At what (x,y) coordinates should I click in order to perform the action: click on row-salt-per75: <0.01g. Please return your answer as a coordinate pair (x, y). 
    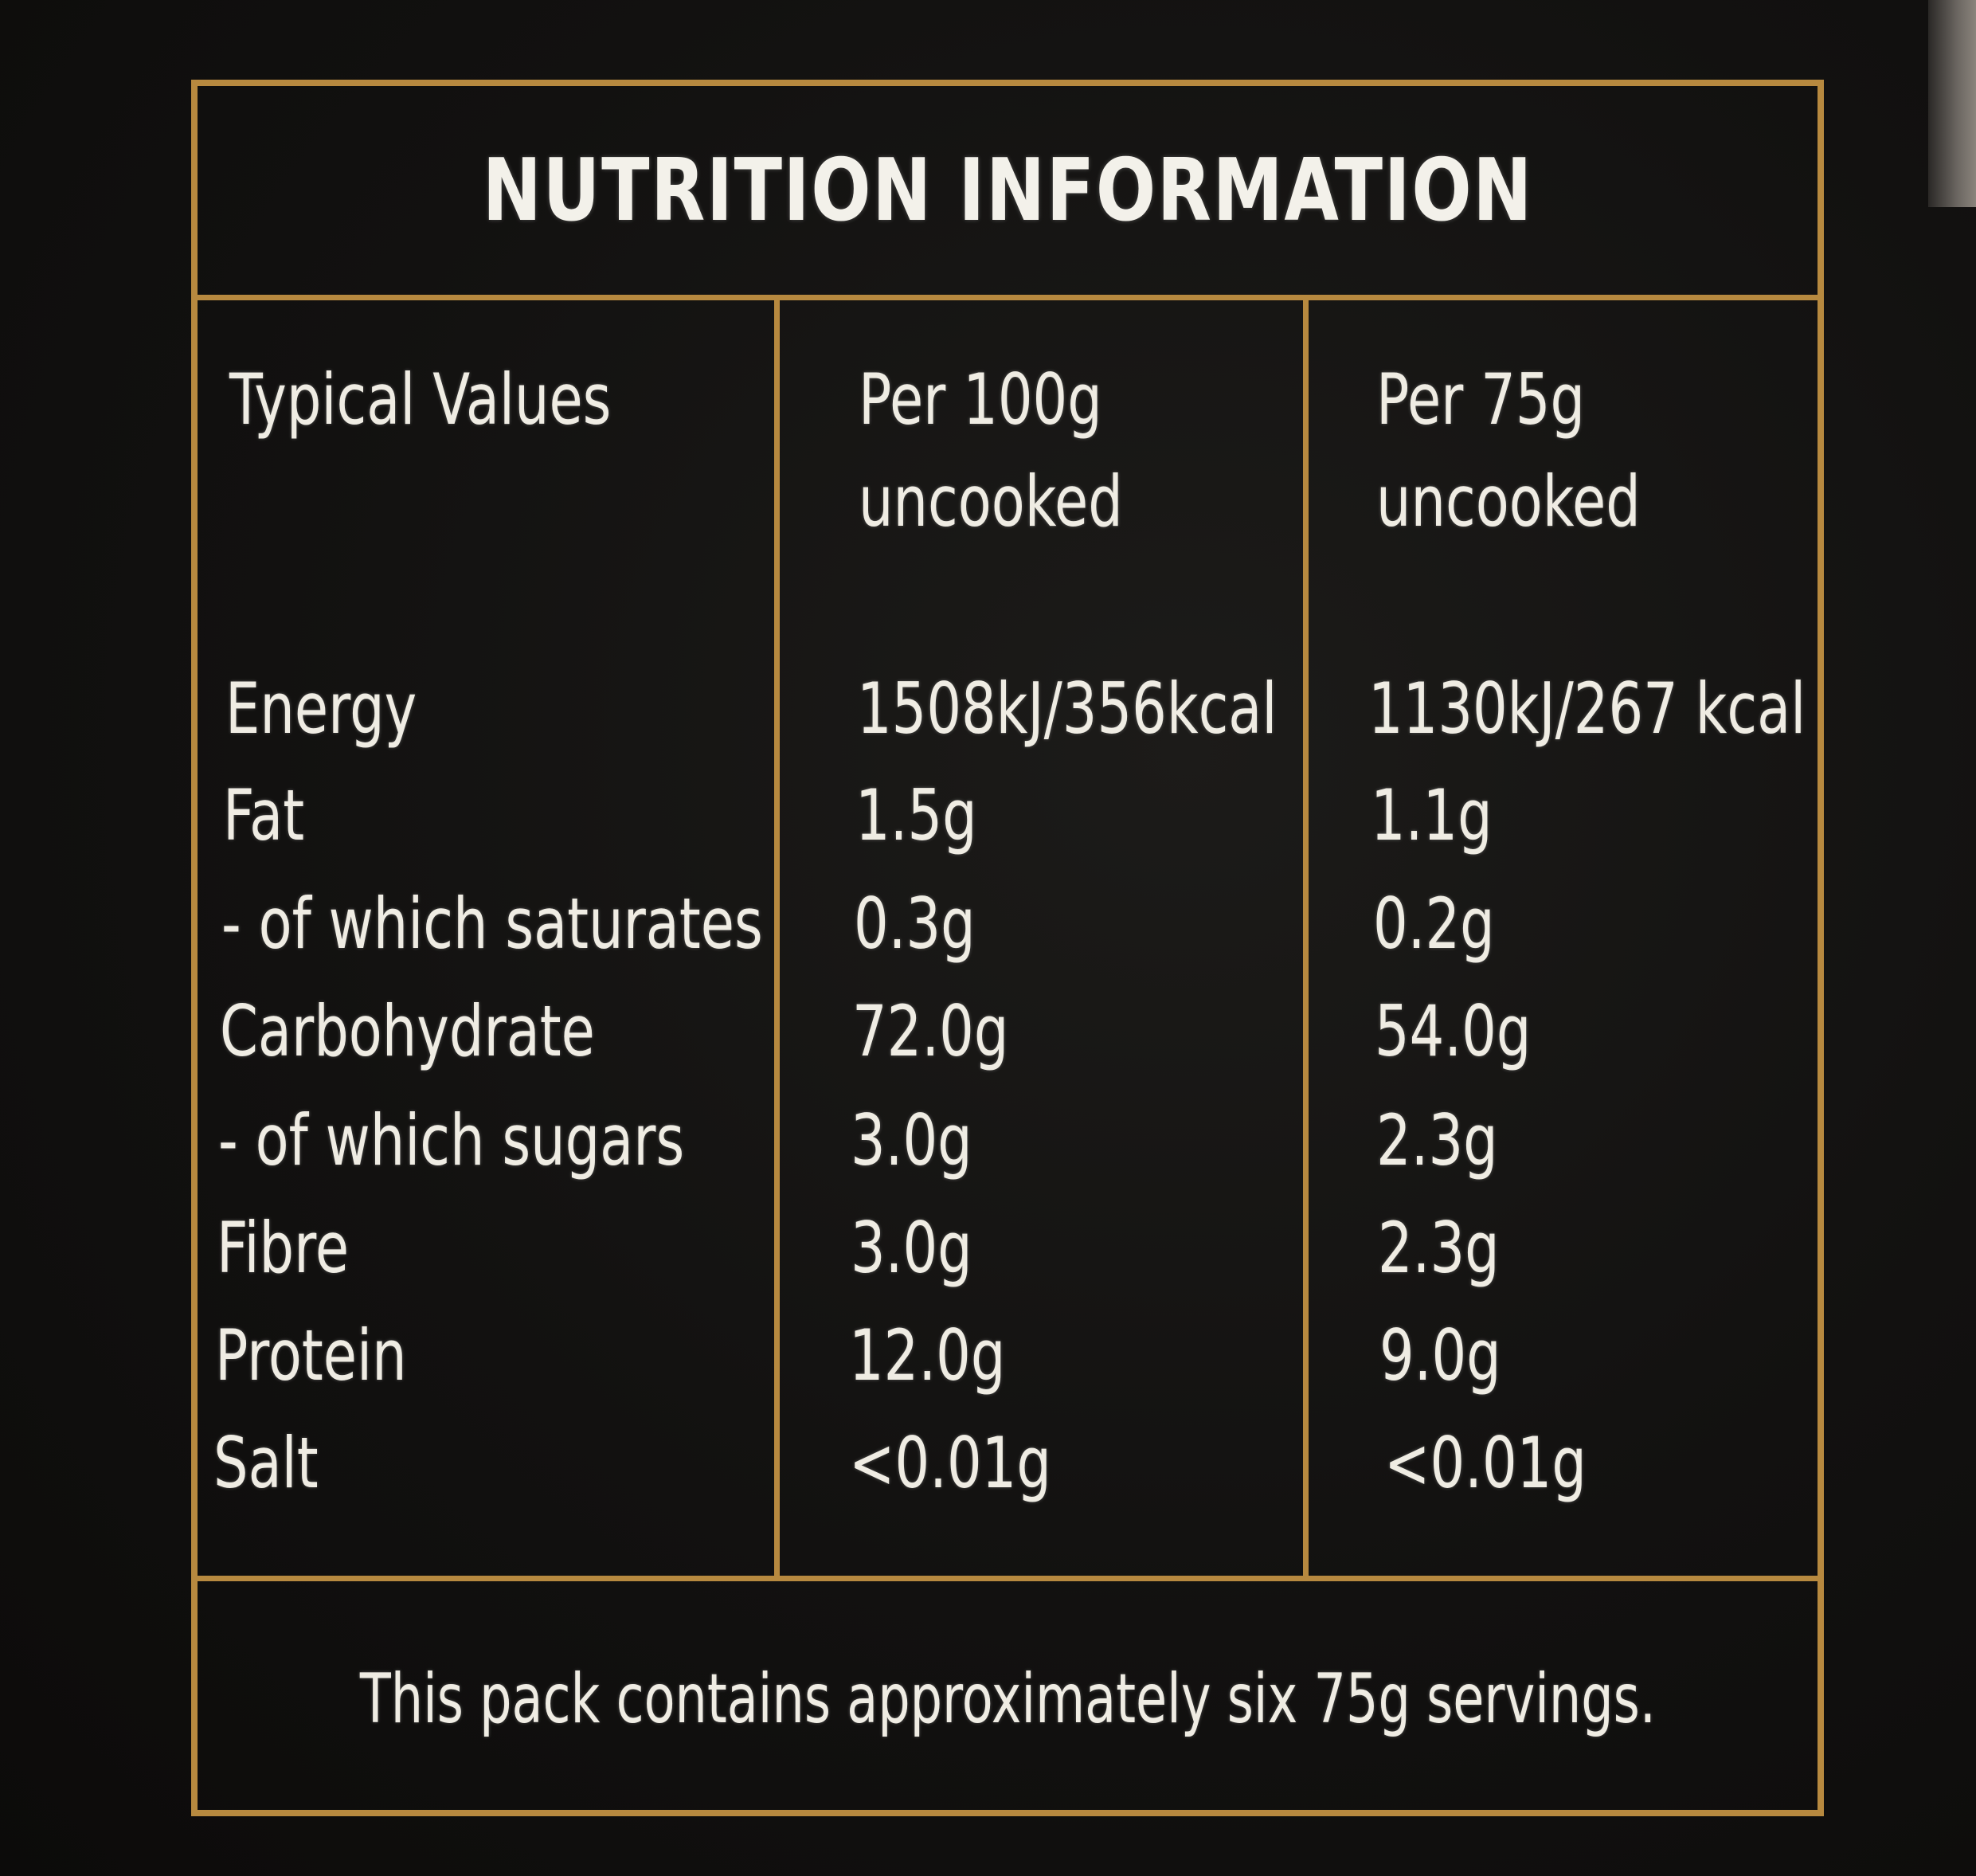
    Looking at the image, I should click on (1485, 1463).